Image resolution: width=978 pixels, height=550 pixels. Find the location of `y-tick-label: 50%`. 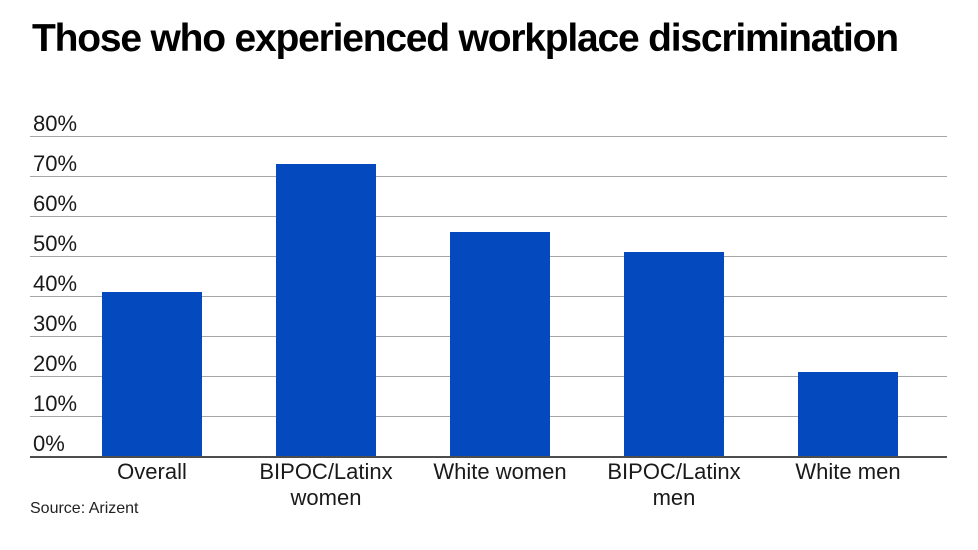

y-tick-label: 50% is located at coordinates (55, 243).